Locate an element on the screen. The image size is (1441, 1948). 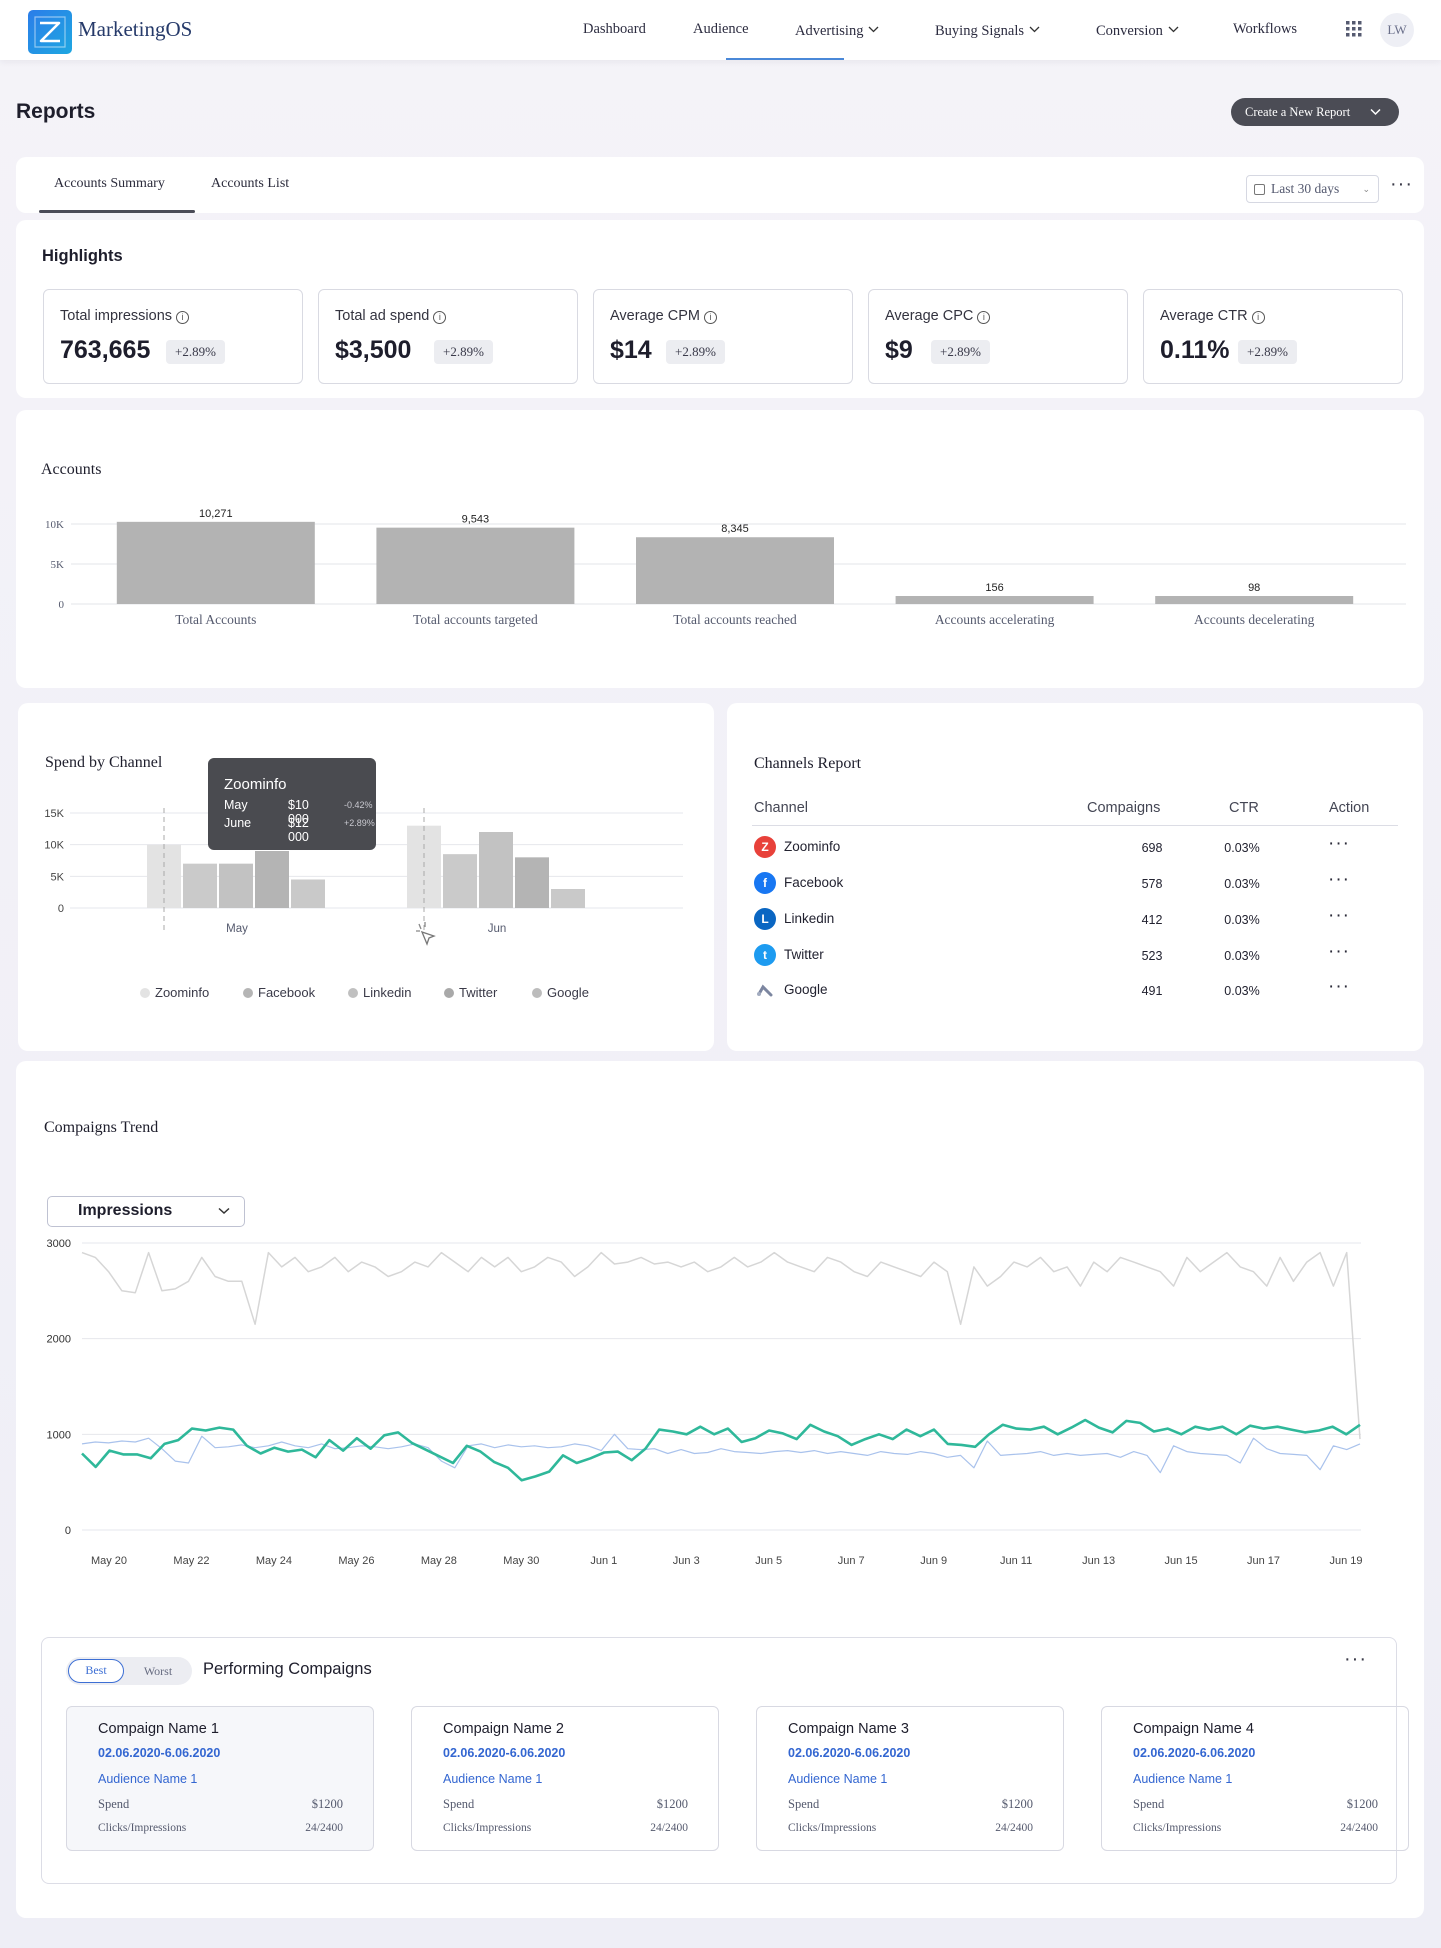
table-row: f Facebook 578 0.03% ··· is located at coordinates (1075, 884).